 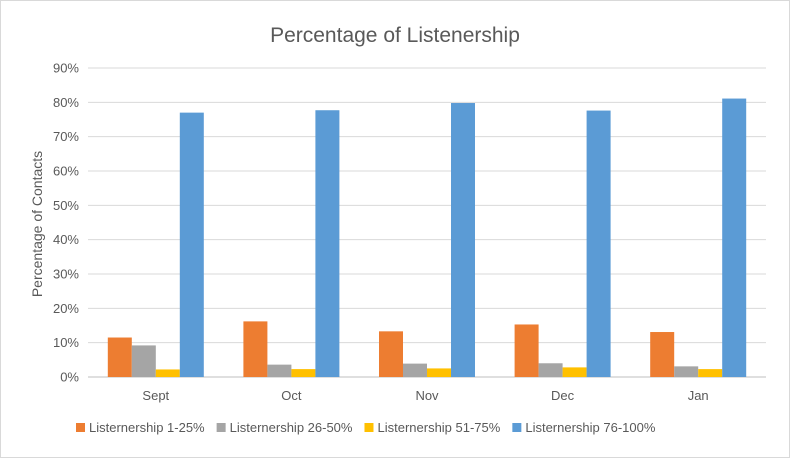 What do you see at coordinates (37, 224) in the screenshot?
I see `y-axis-label: Percentage of Contacts` at bounding box center [37, 224].